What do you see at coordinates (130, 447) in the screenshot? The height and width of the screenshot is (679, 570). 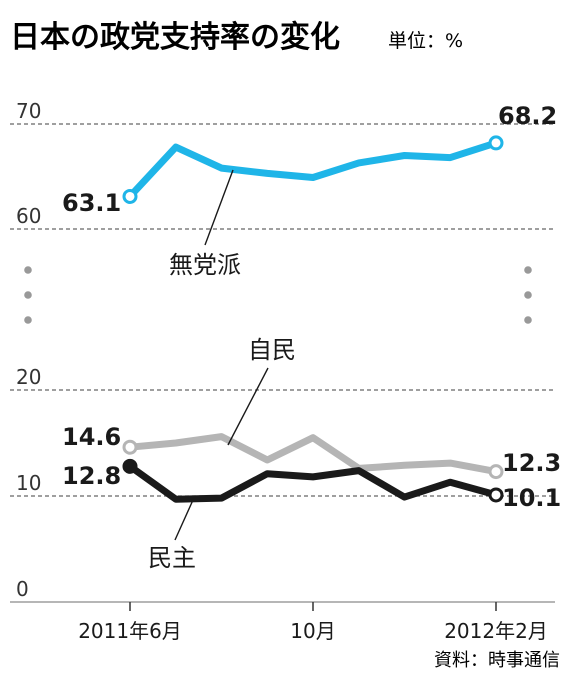 I see `series-start-point-自民` at bounding box center [130, 447].